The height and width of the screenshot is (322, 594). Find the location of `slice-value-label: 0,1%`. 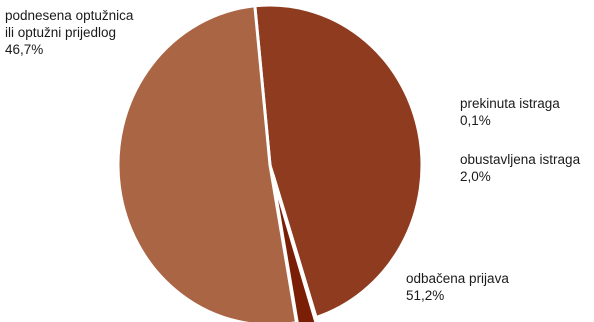

slice-value-label: 0,1% is located at coordinates (475, 120).